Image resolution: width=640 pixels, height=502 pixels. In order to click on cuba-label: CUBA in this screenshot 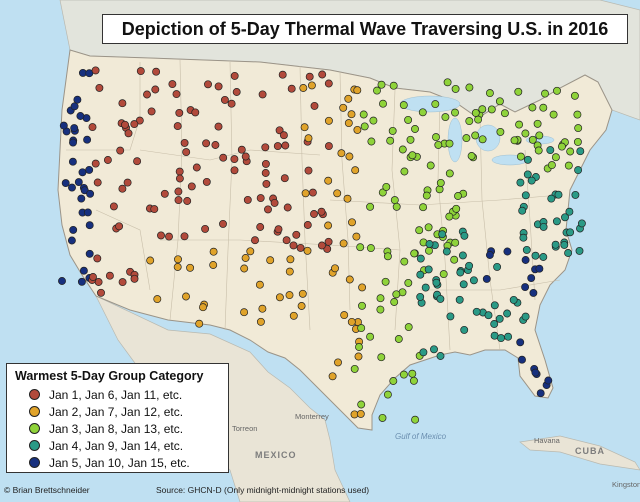, I will do `click(590, 451)`.